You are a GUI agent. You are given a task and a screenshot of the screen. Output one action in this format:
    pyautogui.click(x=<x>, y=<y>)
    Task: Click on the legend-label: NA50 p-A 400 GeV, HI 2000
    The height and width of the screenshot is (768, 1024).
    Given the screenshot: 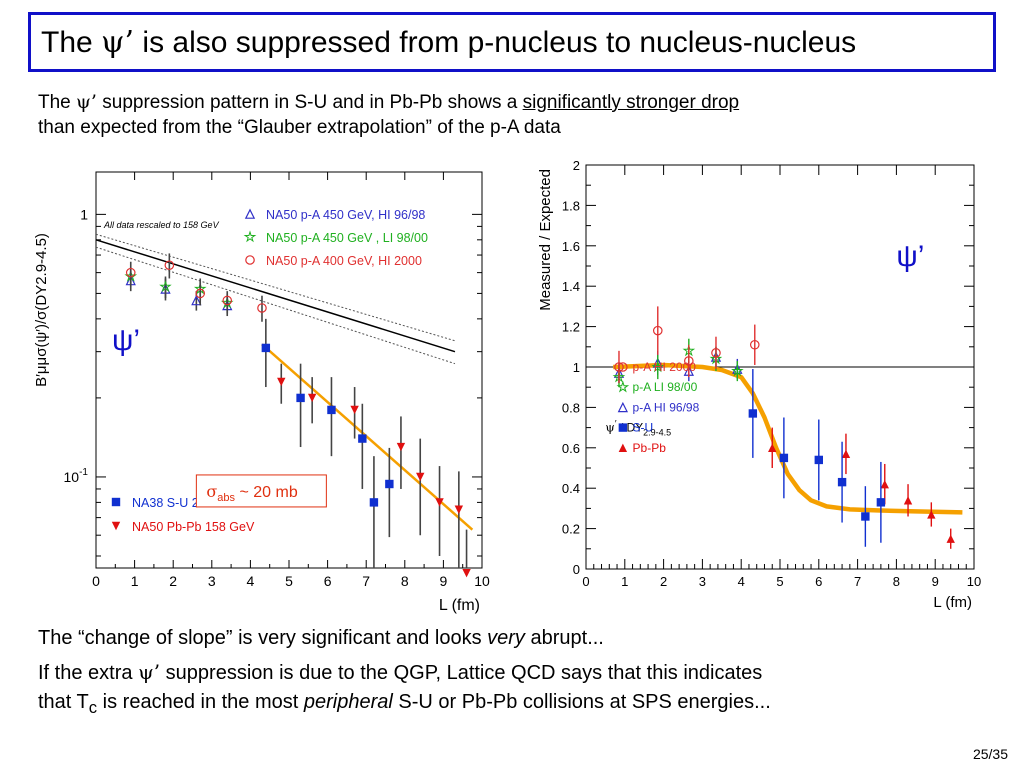 What is the action you would take?
    pyautogui.click(x=344, y=261)
    